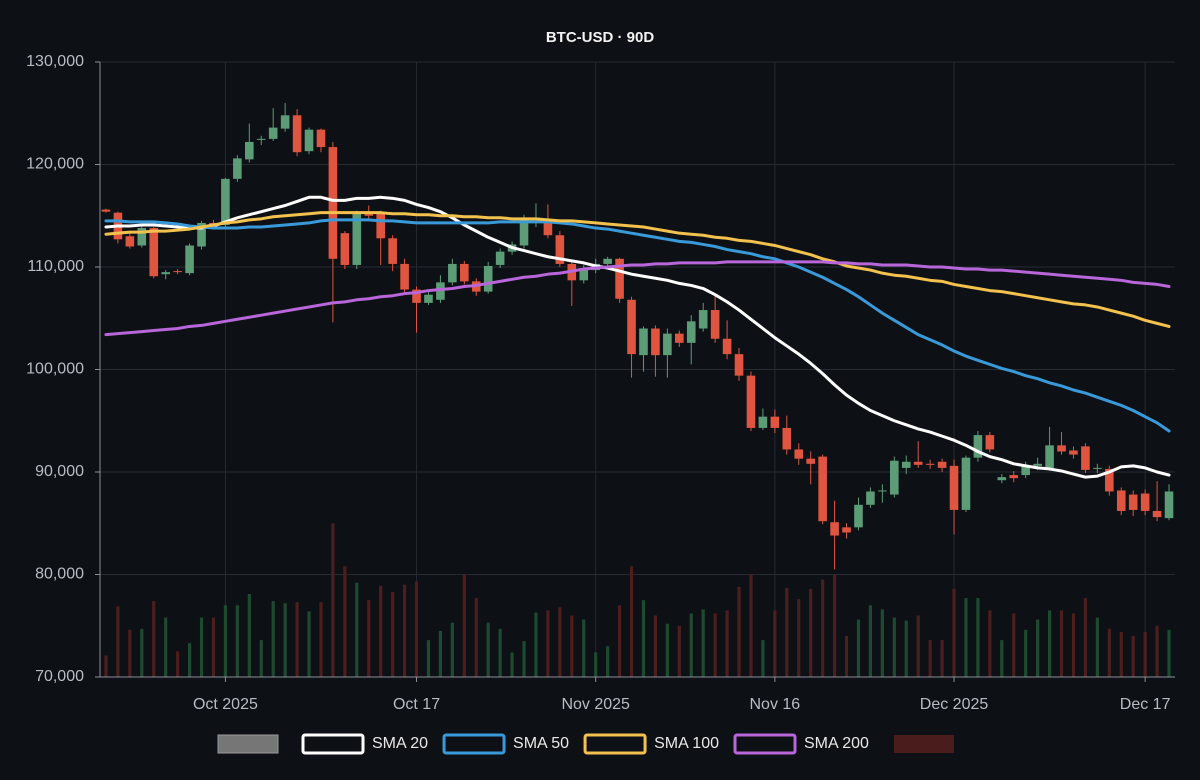  I want to click on y-tick-label: 100,000, so click(55, 369).